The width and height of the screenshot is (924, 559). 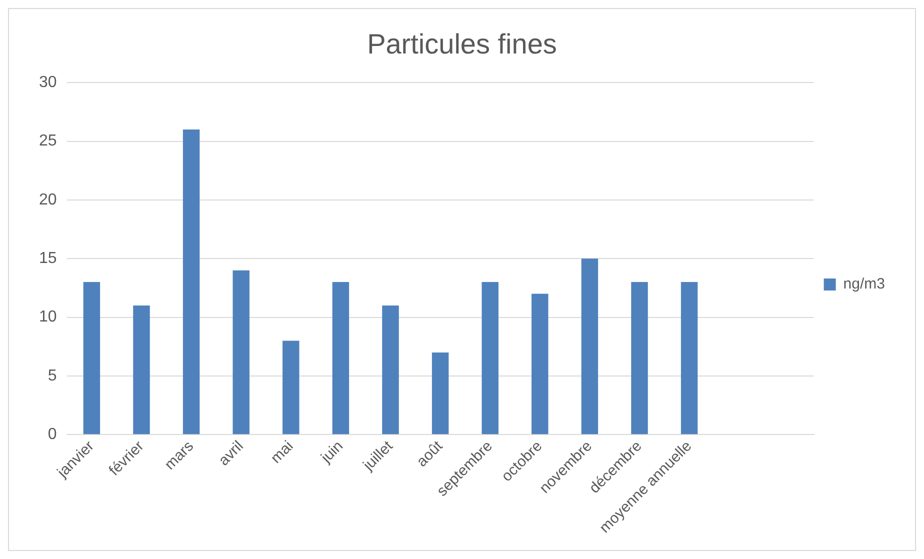 What do you see at coordinates (52, 375) in the screenshot?
I see `y-tick-label: 5` at bounding box center [52, 375].